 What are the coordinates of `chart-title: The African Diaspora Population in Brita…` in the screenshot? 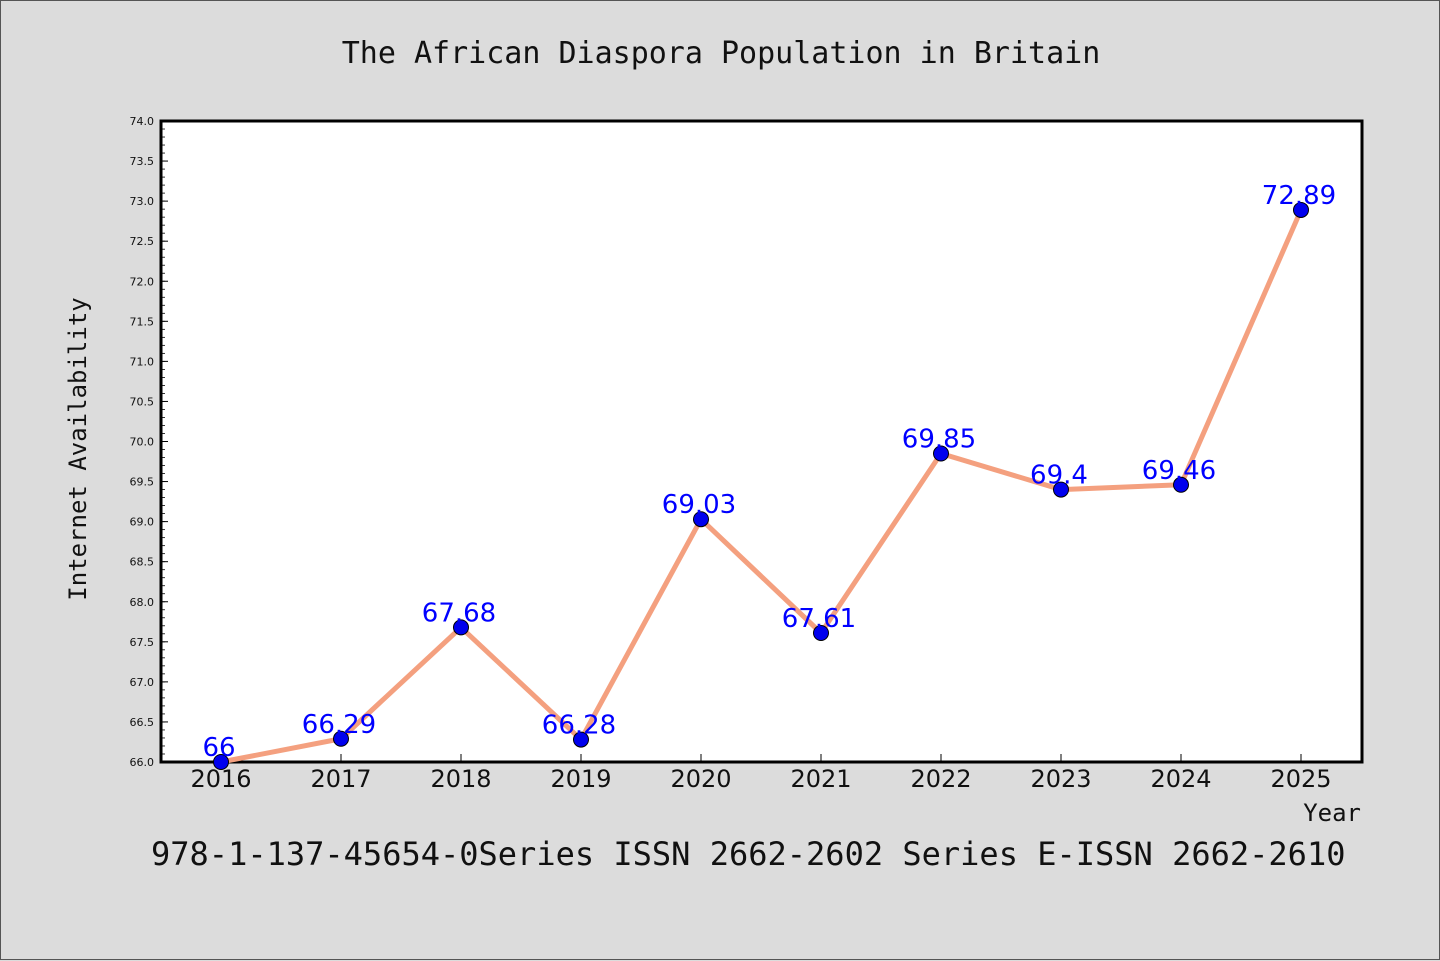 It's located at (721, 53).